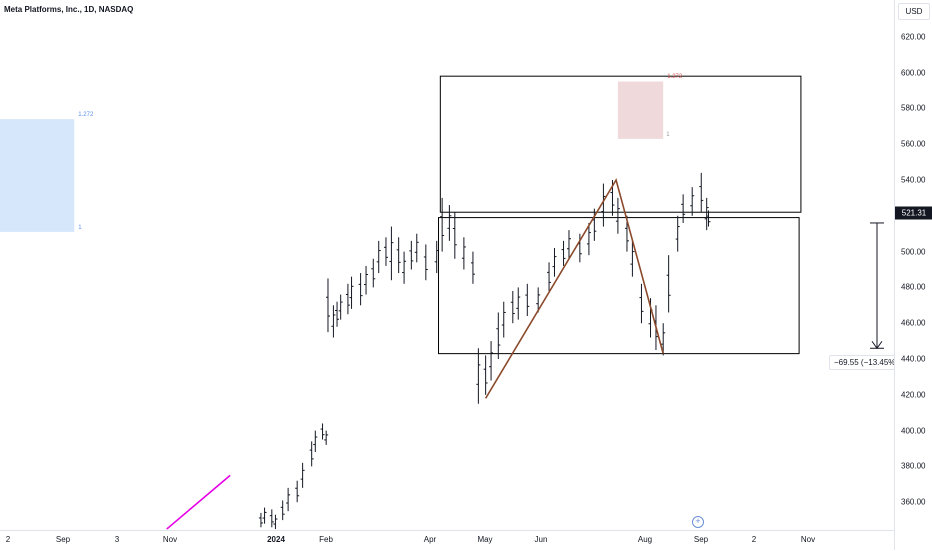  I want to click on measure-label: −69.55 (−13.45%), so click(861, 363).